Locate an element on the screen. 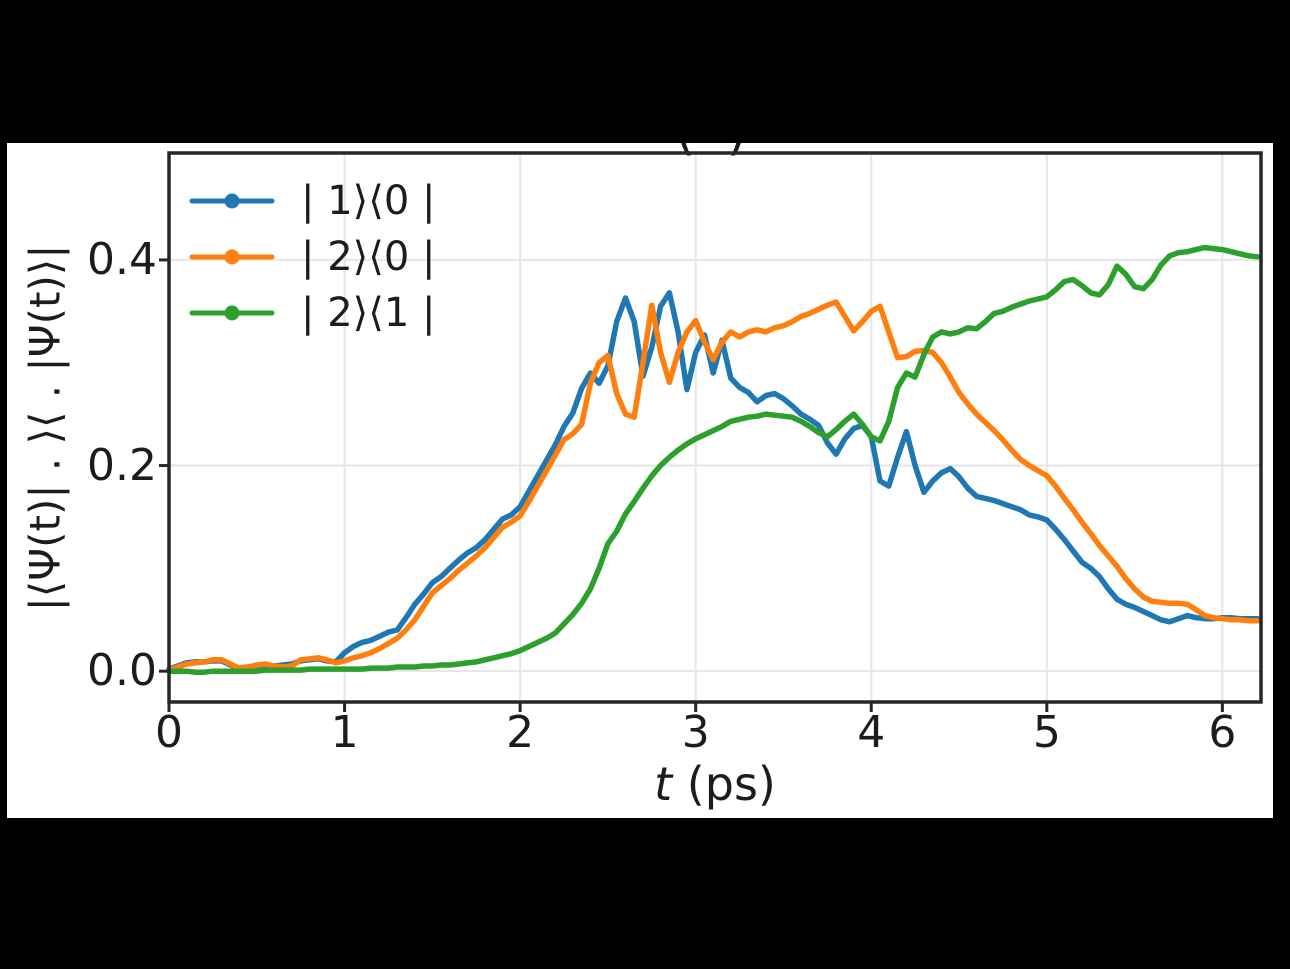  legend: | 1⟩⟨0 | | 2⟩⟨0 | | 2⟩⟨1 | is located at coordinates (312, 257).